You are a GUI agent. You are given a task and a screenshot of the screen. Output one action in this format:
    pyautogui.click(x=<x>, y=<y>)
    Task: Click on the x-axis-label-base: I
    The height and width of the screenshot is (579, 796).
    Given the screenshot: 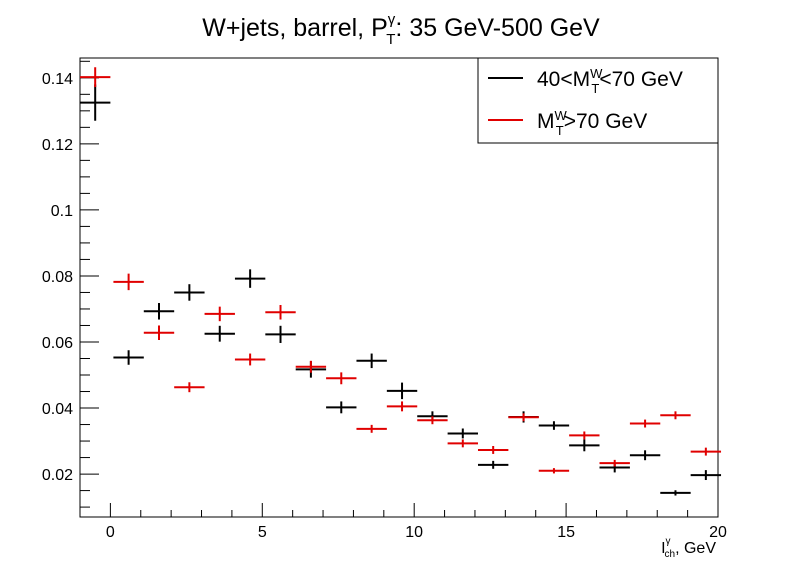 What is the action you would take?
    pyautogui.click(x=663, y=548)
    